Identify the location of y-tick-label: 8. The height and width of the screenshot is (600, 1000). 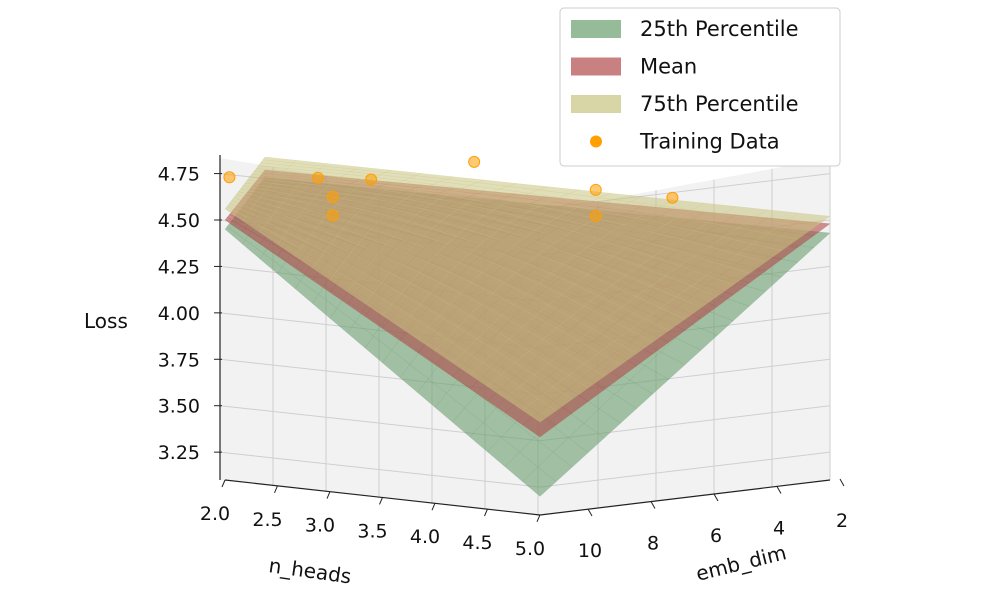
(653, 544).